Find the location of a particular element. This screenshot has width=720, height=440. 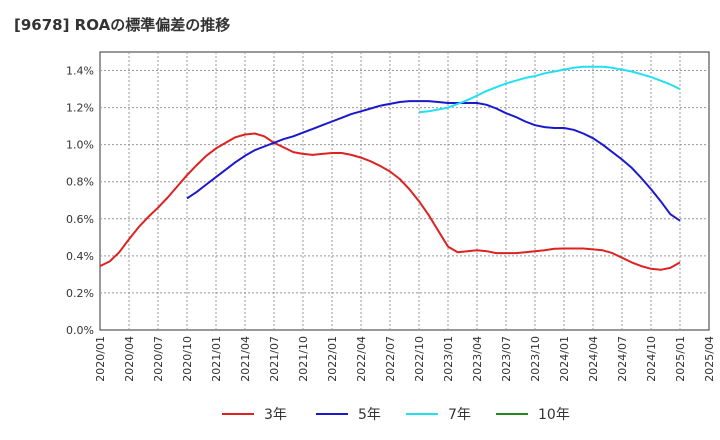

y-tick-label: 0.8% is located at coordinates (80, 182).